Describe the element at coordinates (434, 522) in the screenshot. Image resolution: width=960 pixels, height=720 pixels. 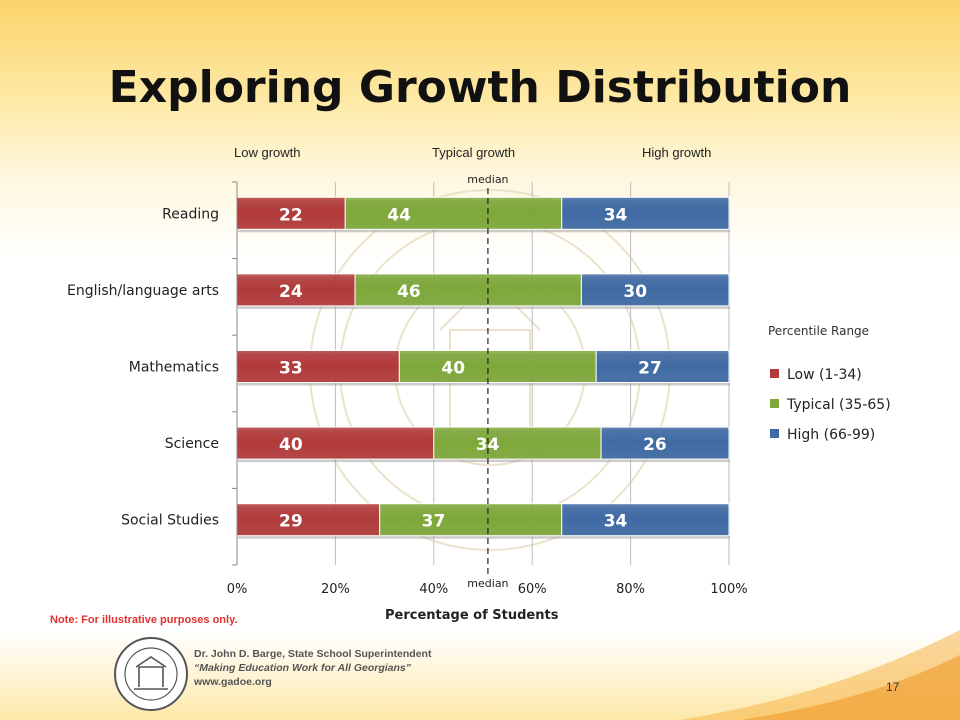
I see `bar-value-label: 37` at that location.